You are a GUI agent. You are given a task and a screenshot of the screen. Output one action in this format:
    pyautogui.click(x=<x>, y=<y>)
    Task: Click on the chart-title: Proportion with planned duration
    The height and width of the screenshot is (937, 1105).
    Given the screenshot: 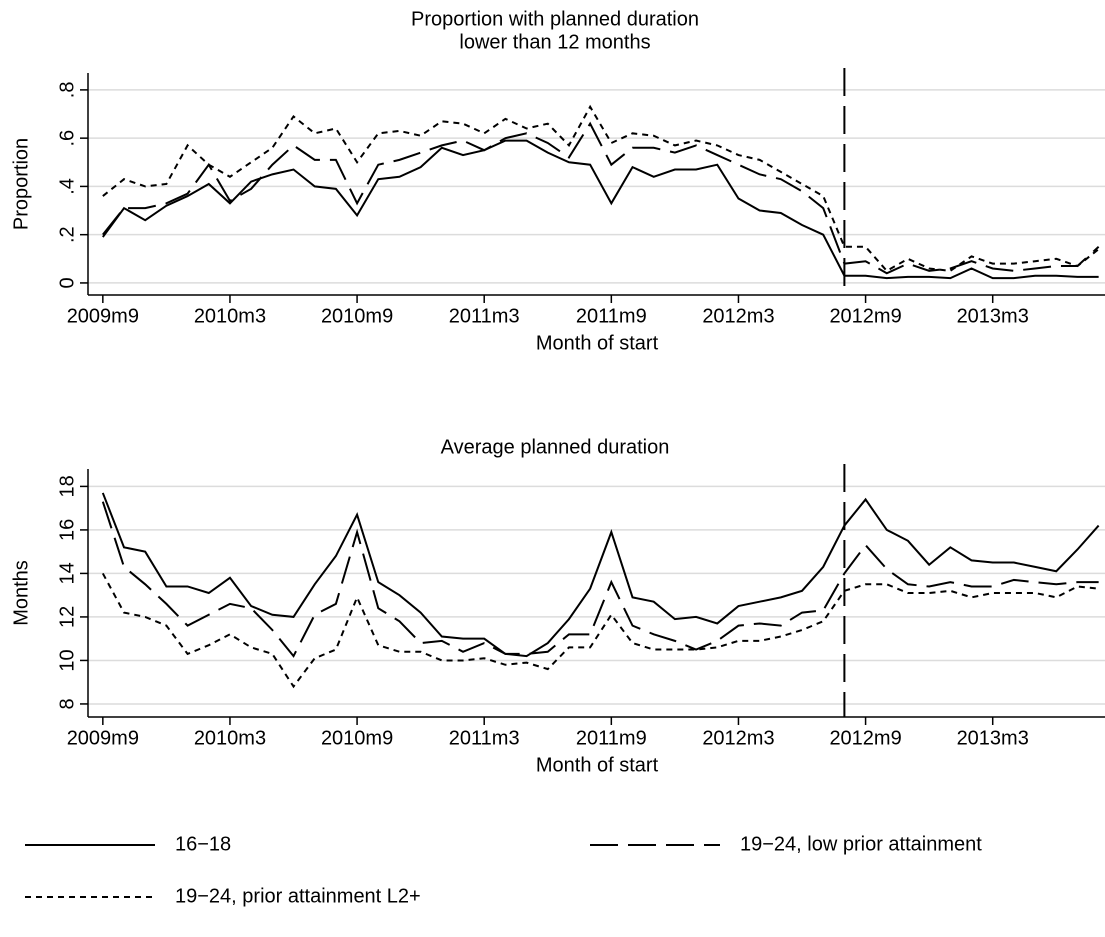 What is the action you would take?
    pyautogui.click(x=555, y=19)
    